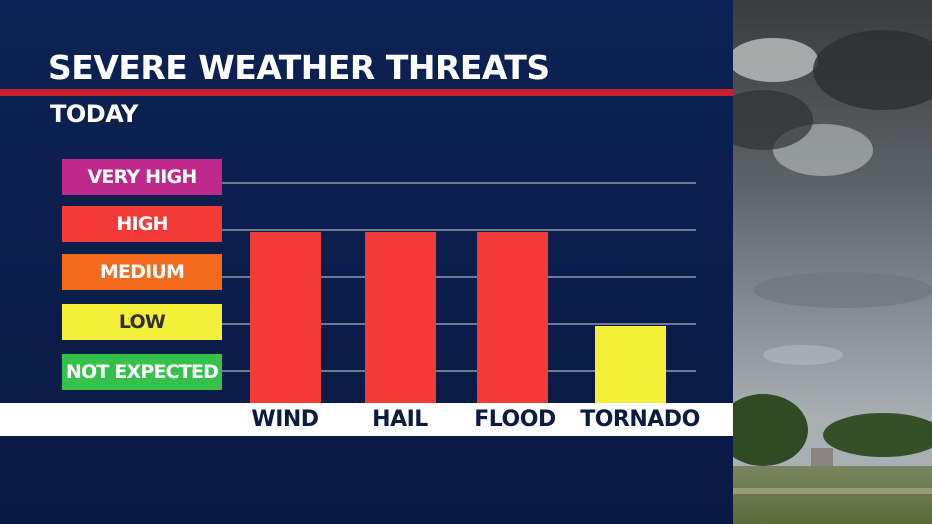 This screenshot has height=524, width=932. I want to click on category-band, so click(366, 419).